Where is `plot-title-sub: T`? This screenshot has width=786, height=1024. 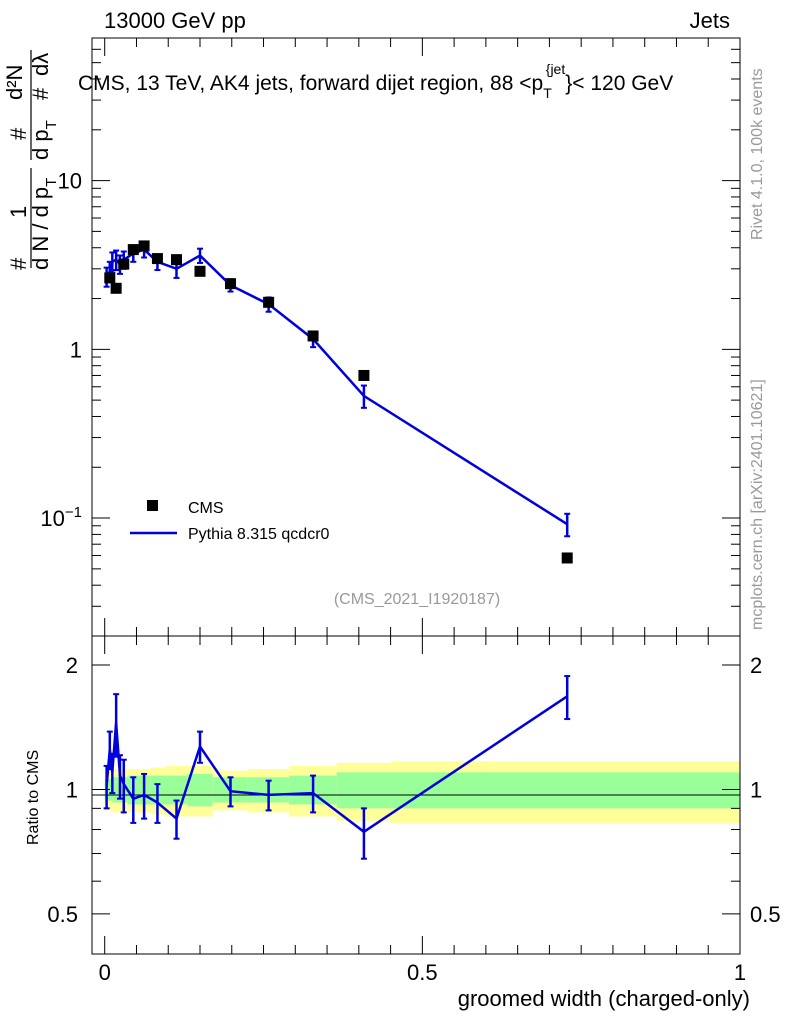
plot-title-sub: T is located at coordinates (547, 93).